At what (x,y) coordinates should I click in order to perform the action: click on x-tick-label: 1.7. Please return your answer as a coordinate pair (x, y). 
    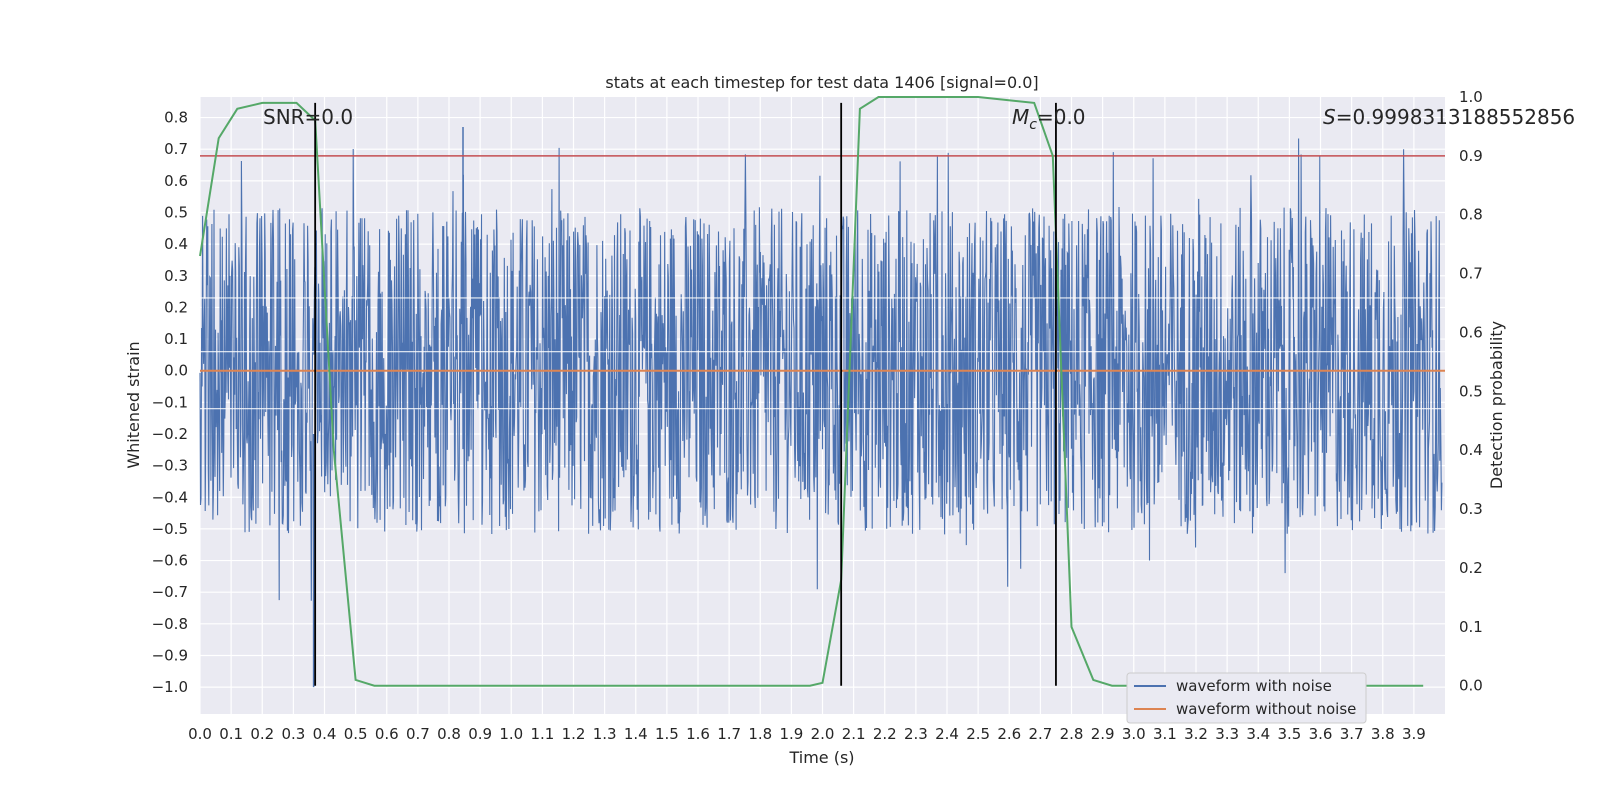
    Looking at the image, I should click on (729, 734).